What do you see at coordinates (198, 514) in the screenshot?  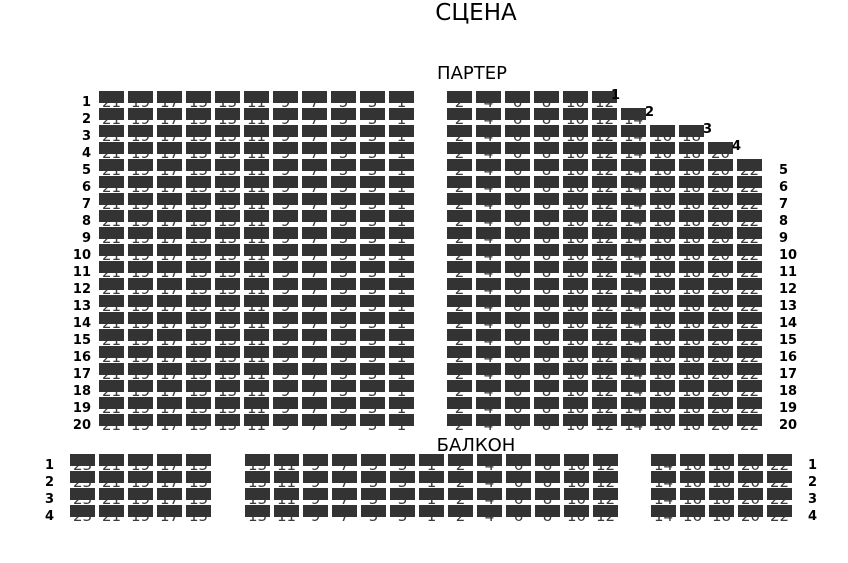 I see `balcony-seat: 15` at bounding box center [198, 514].